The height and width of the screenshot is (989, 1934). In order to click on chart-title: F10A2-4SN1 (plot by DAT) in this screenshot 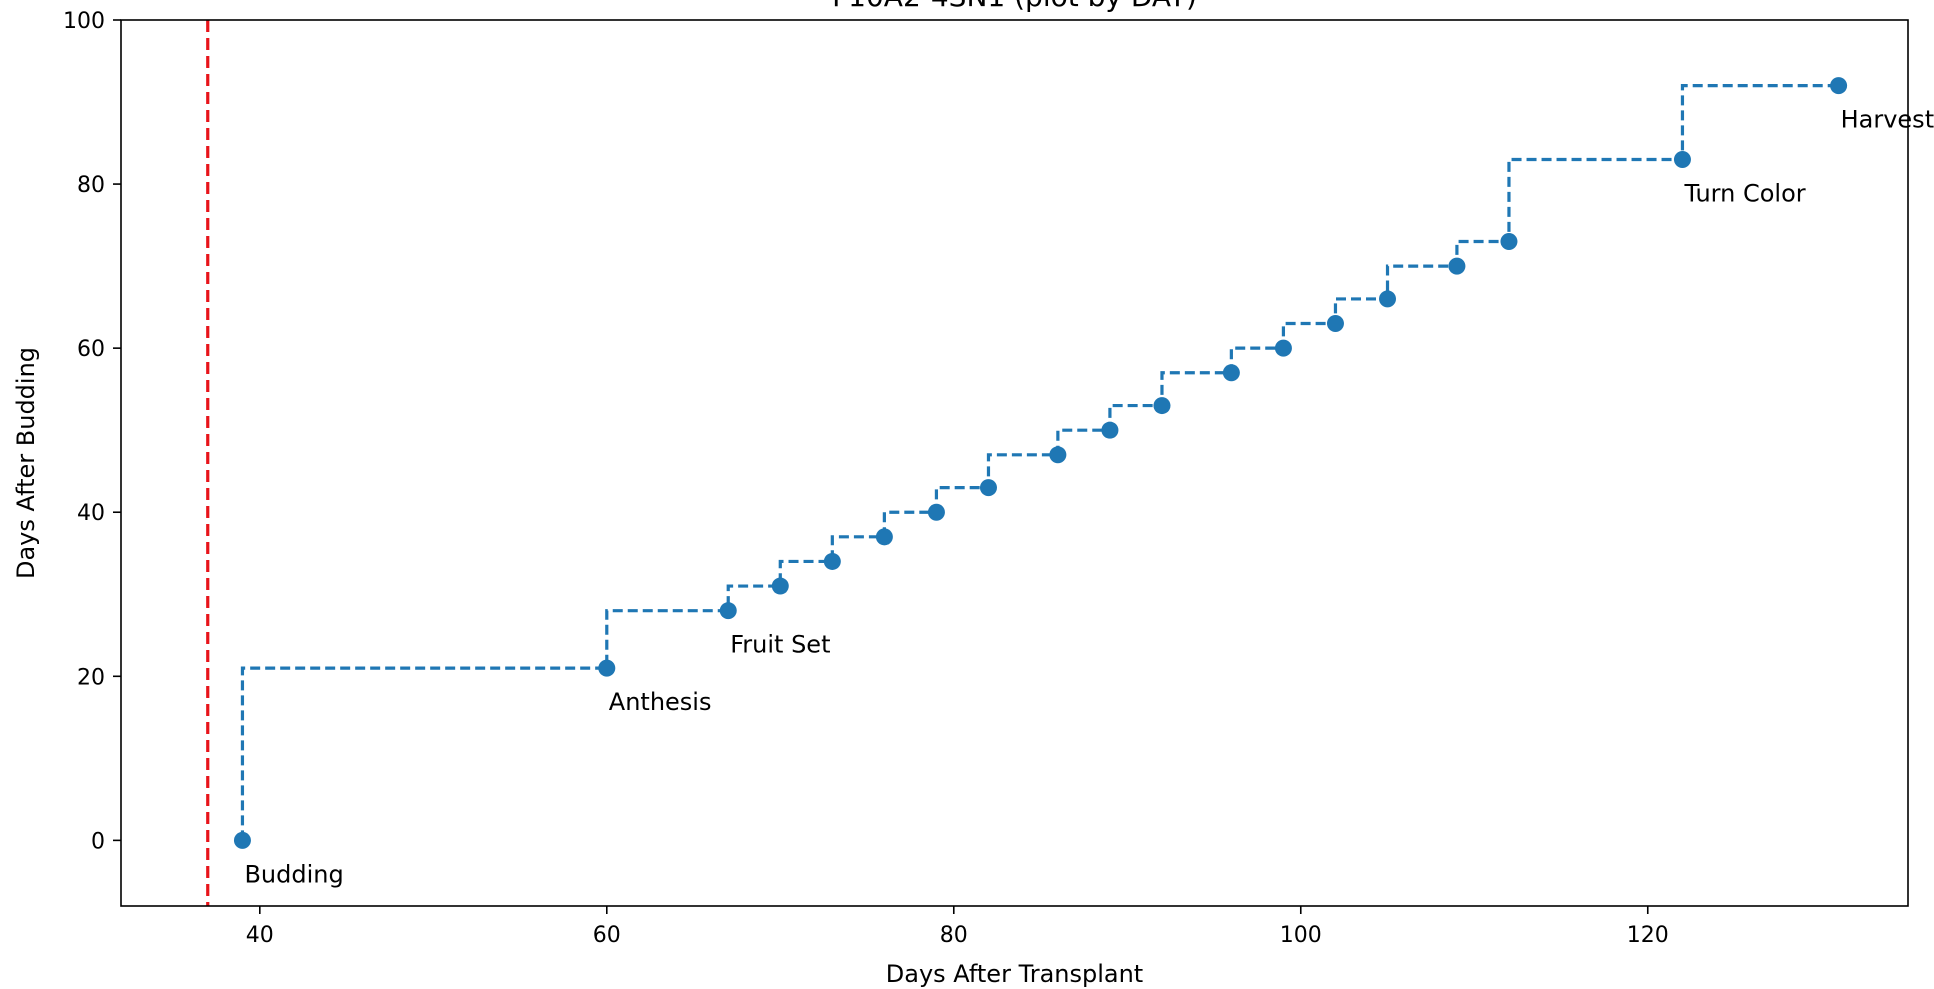, I will do `click(1014, 6)`.